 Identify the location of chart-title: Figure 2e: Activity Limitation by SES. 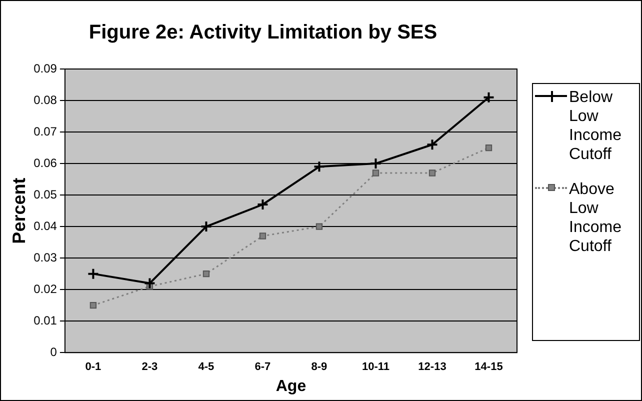
(263, 33).